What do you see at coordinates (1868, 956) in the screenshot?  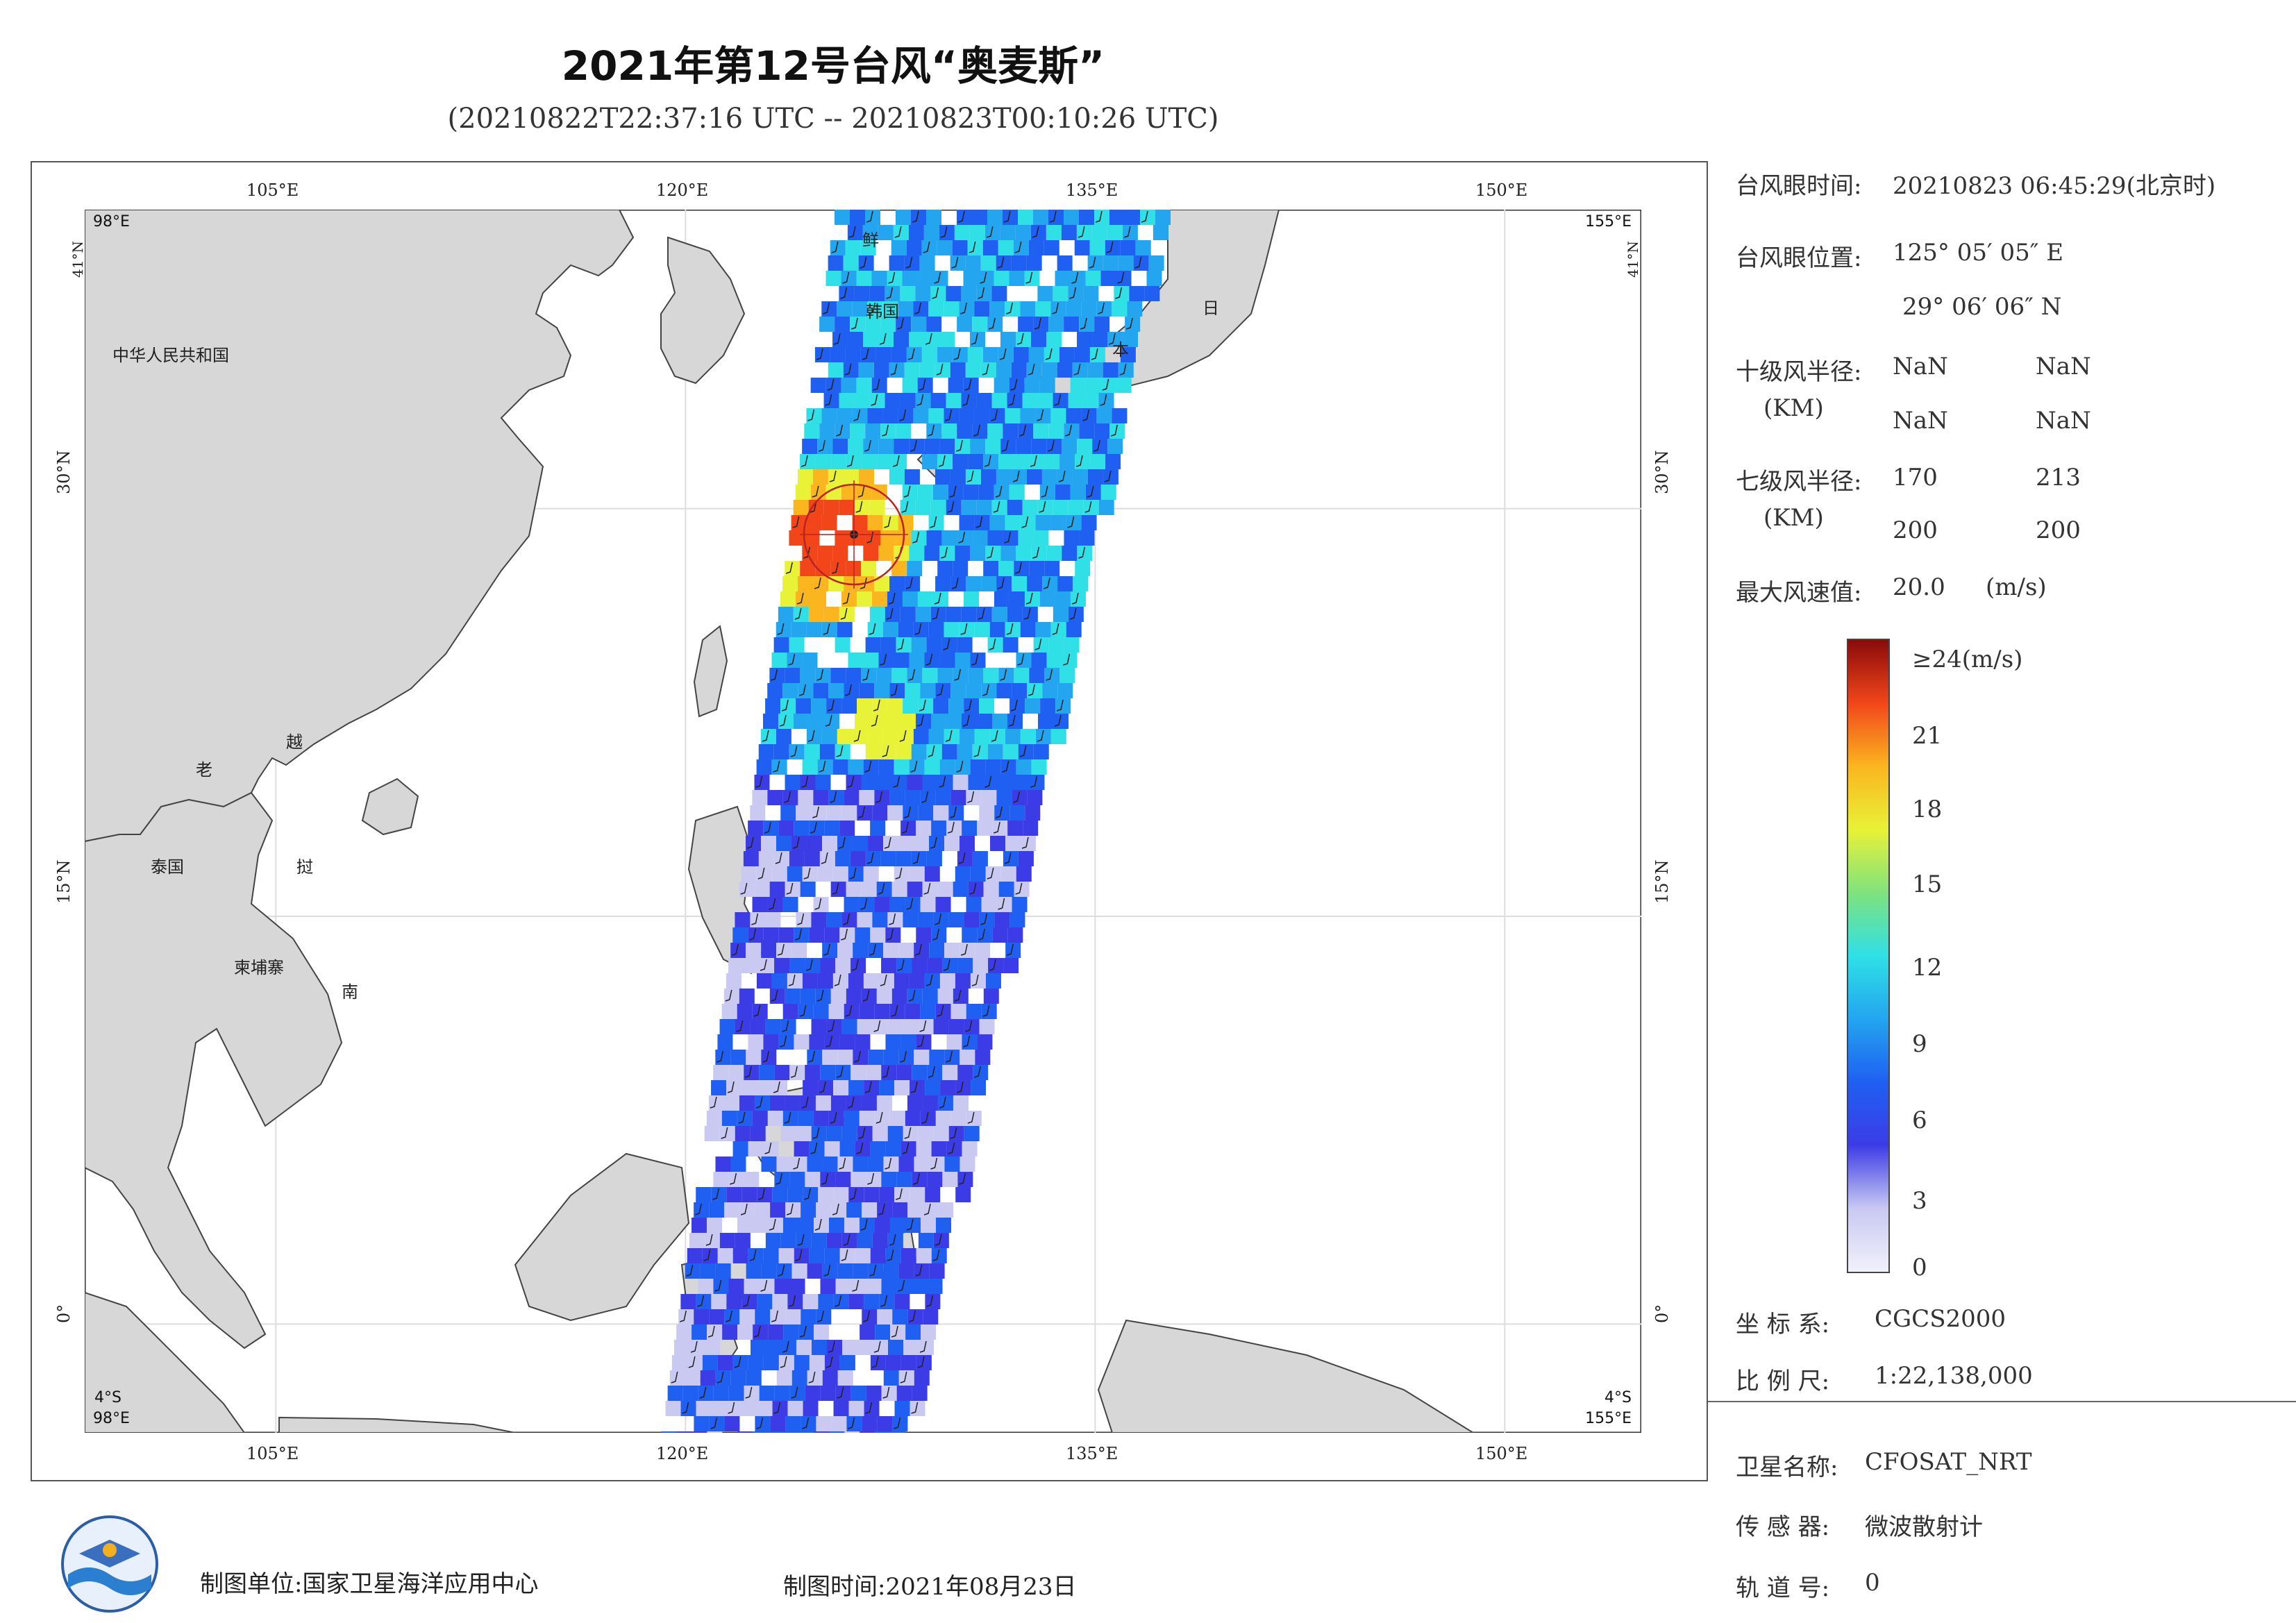 I see `colorbar` at bounding box center [1868, 956].